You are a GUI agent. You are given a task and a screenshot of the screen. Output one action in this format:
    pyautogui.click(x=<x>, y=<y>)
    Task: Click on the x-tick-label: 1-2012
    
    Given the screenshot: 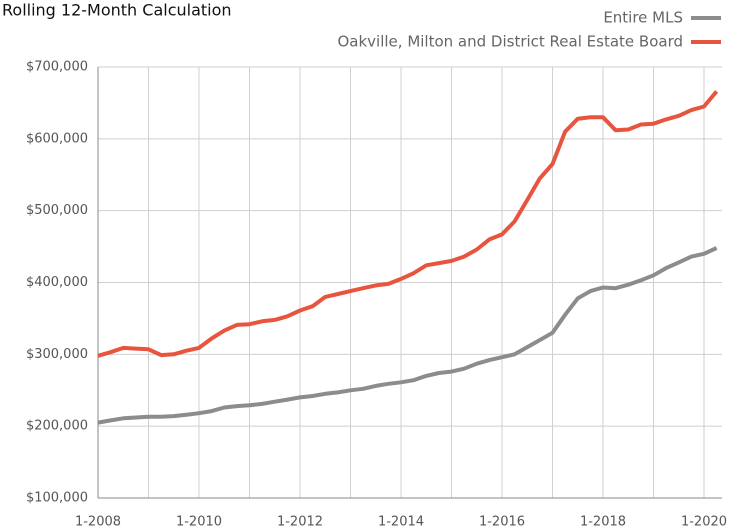 What is the action you would take?
    pyautogui.click(x=300, y=522)
    